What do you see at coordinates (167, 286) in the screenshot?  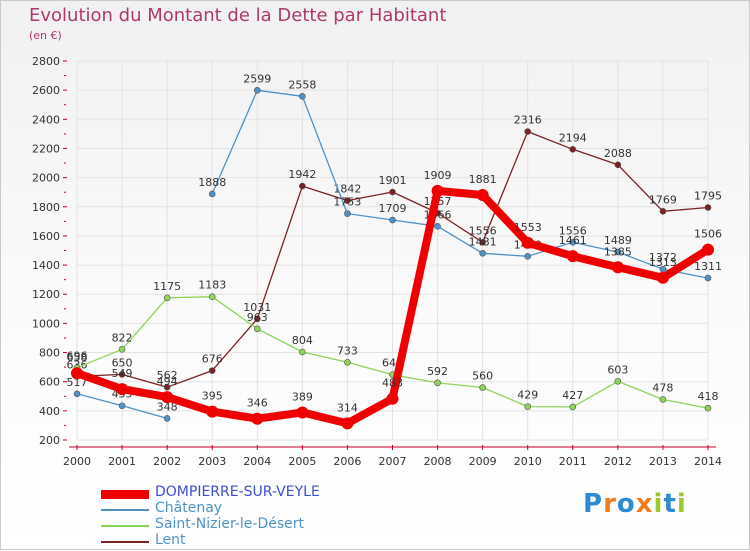 I see `data-label: 1175` at bounding box center [167, 286].